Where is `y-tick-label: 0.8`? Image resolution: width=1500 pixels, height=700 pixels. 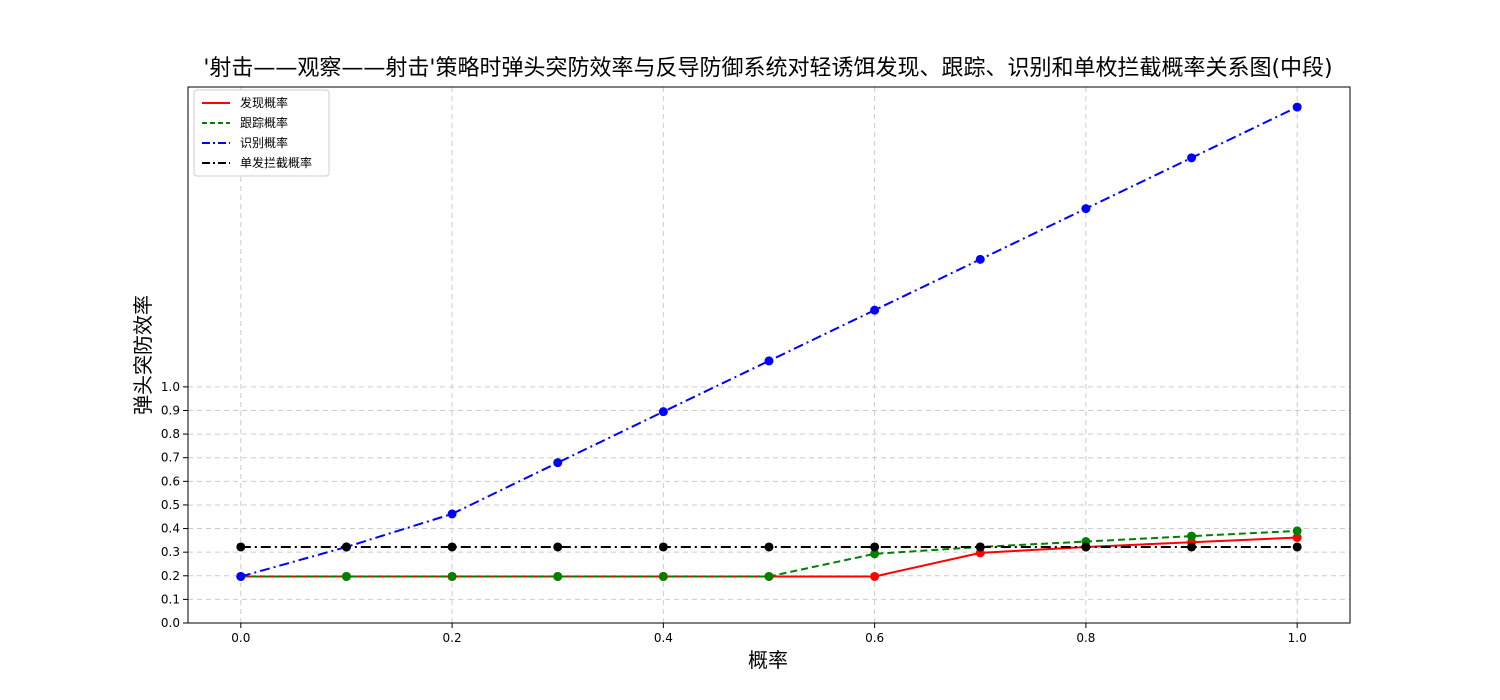
y-tick-label: 0.8 is located at coordinates (170, 434).